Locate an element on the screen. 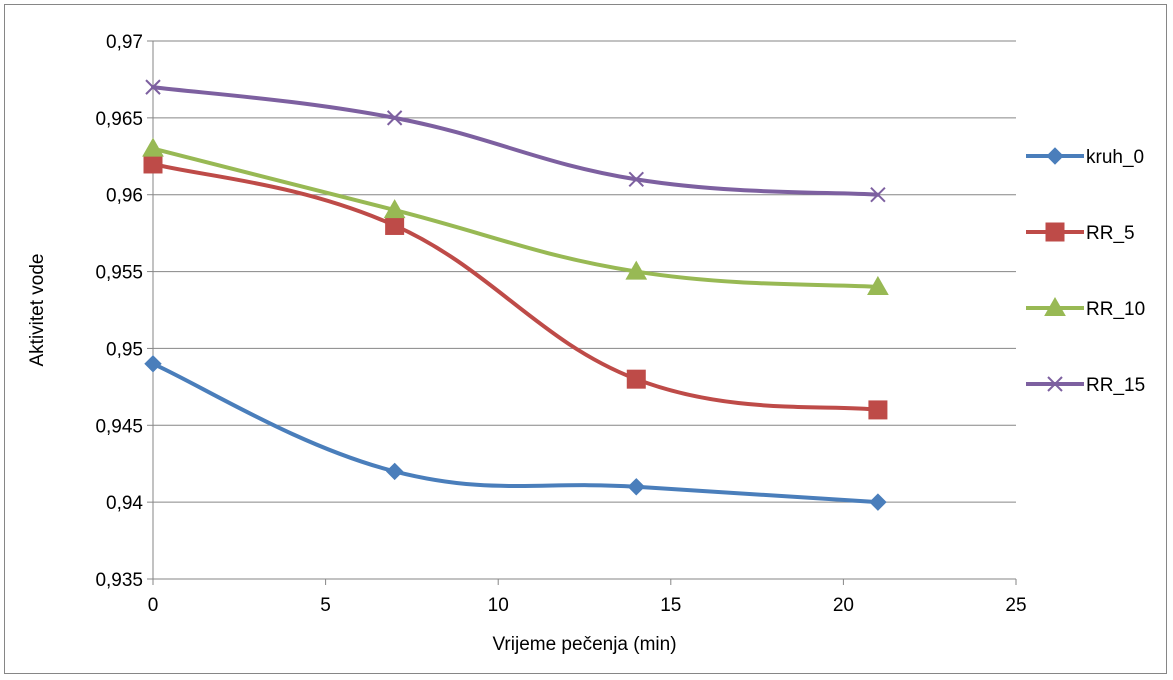 This screenshot has width=1173, height=680. y-tick-label: 0,945 is located at coordinates (119, 426).